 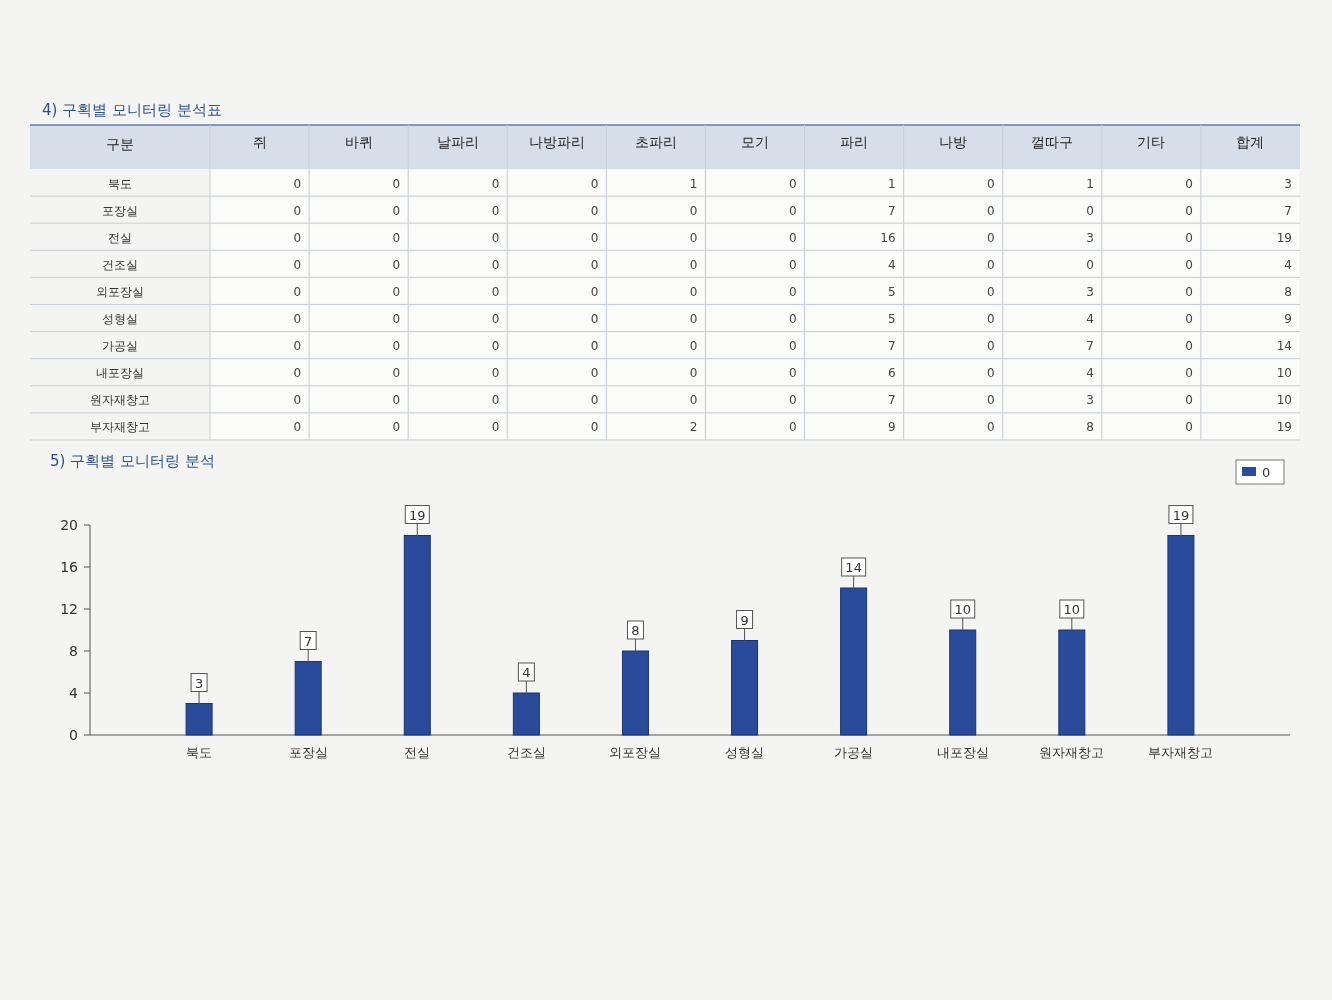 I want to click on row: 포장실, so click(x=120, y=210).